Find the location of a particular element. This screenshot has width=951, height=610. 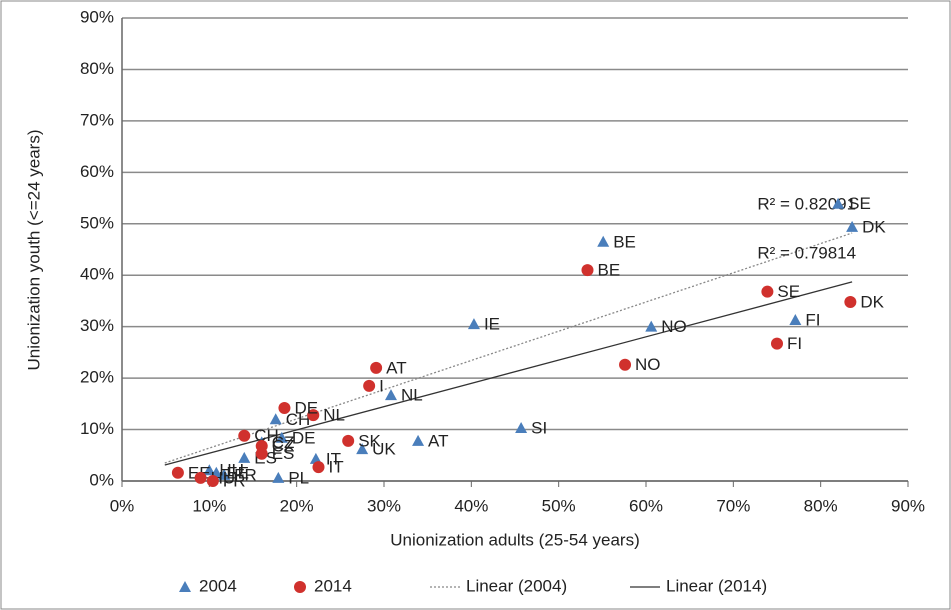

x-tick-label: 80% is located at coordinates (821, 505).